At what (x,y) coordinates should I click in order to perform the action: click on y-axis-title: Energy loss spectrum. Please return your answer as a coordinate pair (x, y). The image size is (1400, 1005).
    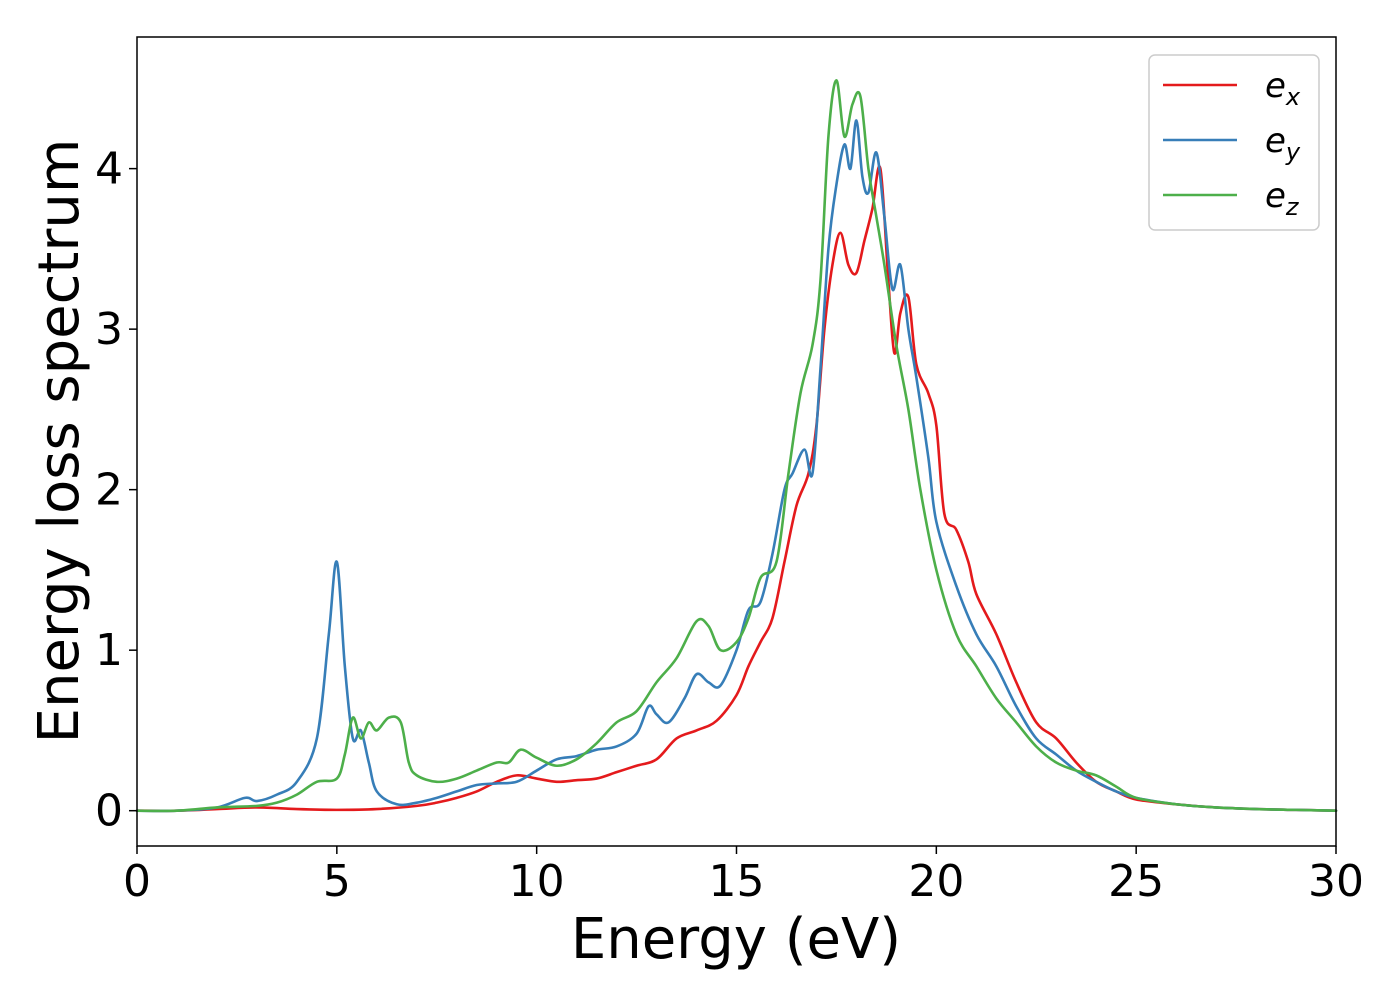
    Looking at the image, I should click on (59, 441).